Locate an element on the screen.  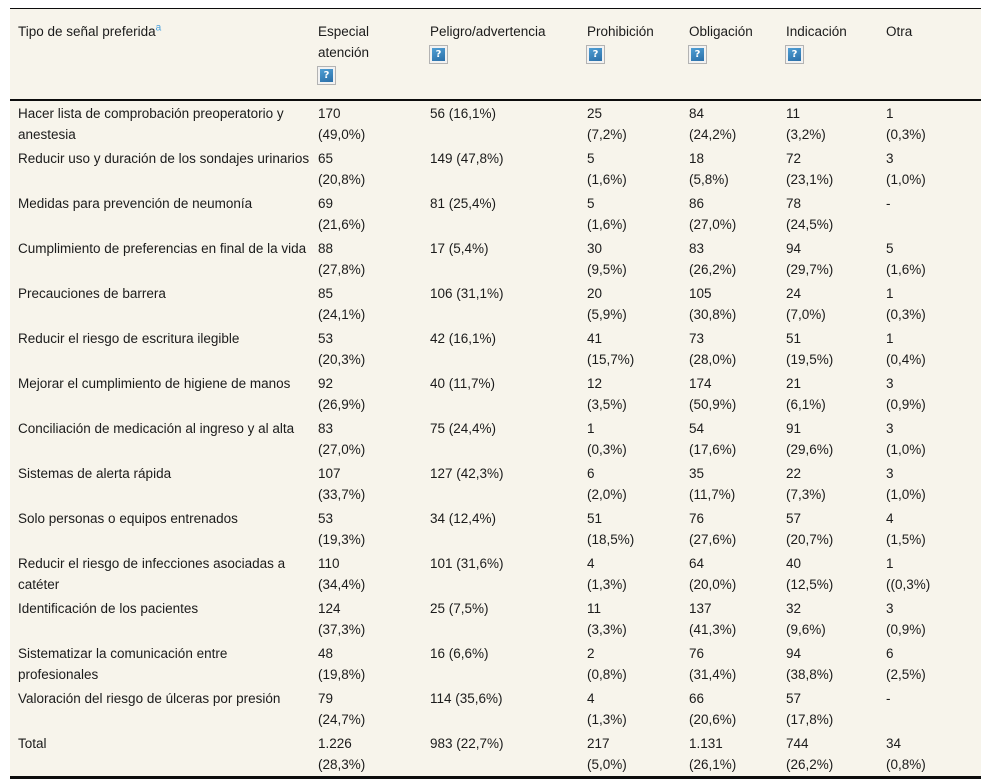
data-cell: 54 (17,6%) is located at coordinates (713, 439).